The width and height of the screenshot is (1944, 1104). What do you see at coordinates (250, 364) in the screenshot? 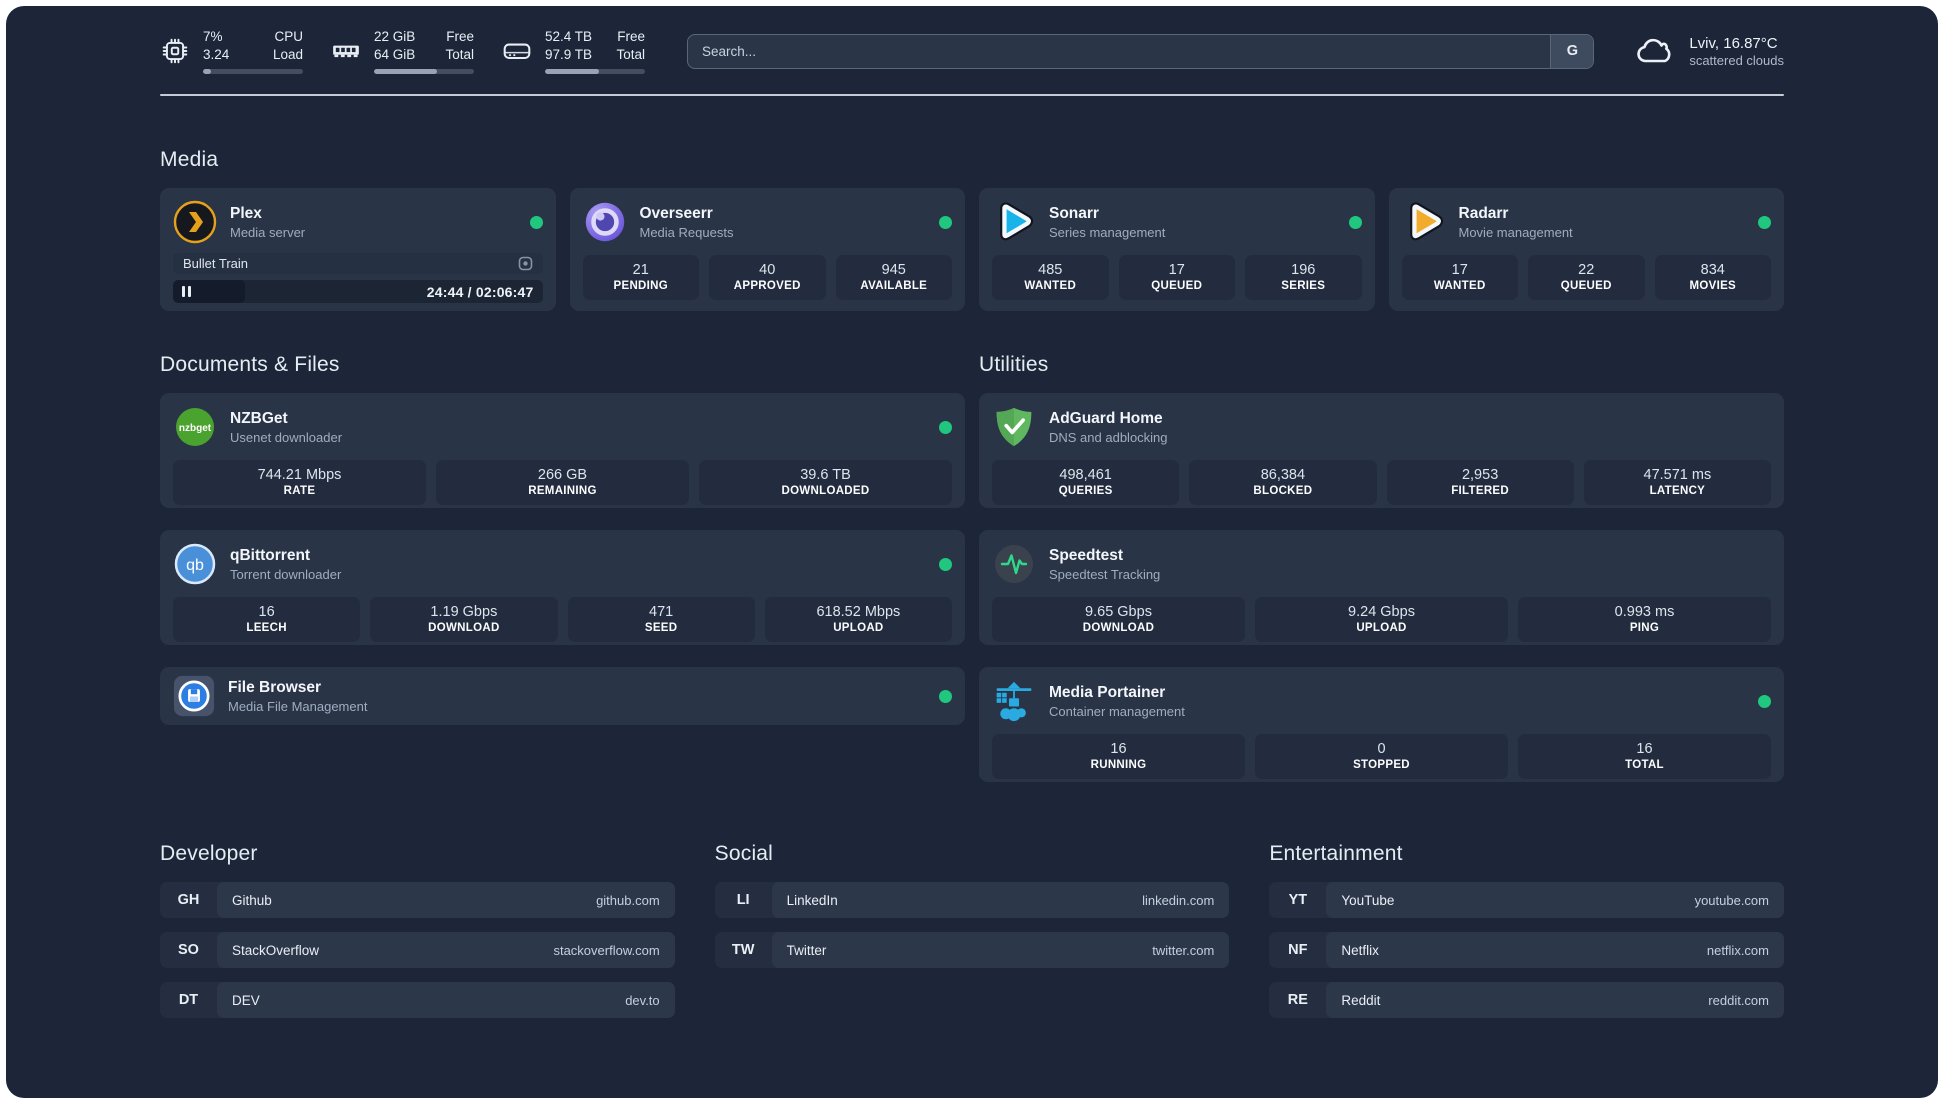
I see `section-title-documents: Documents & Files` at bounding box center [250, 364].